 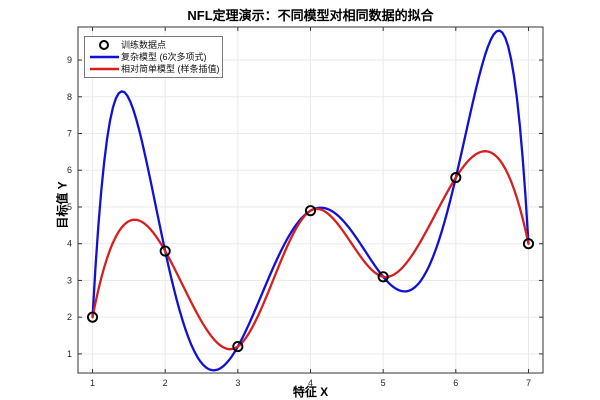 What do you see at coordinates (69, 317) in the screenshot?
I see `y-tick-label: 2` at bounding box center [69, 317].